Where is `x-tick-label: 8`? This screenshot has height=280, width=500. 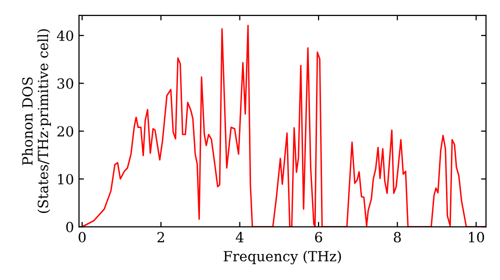 x-tick-label: 8 is located at coordinates (397, 237).